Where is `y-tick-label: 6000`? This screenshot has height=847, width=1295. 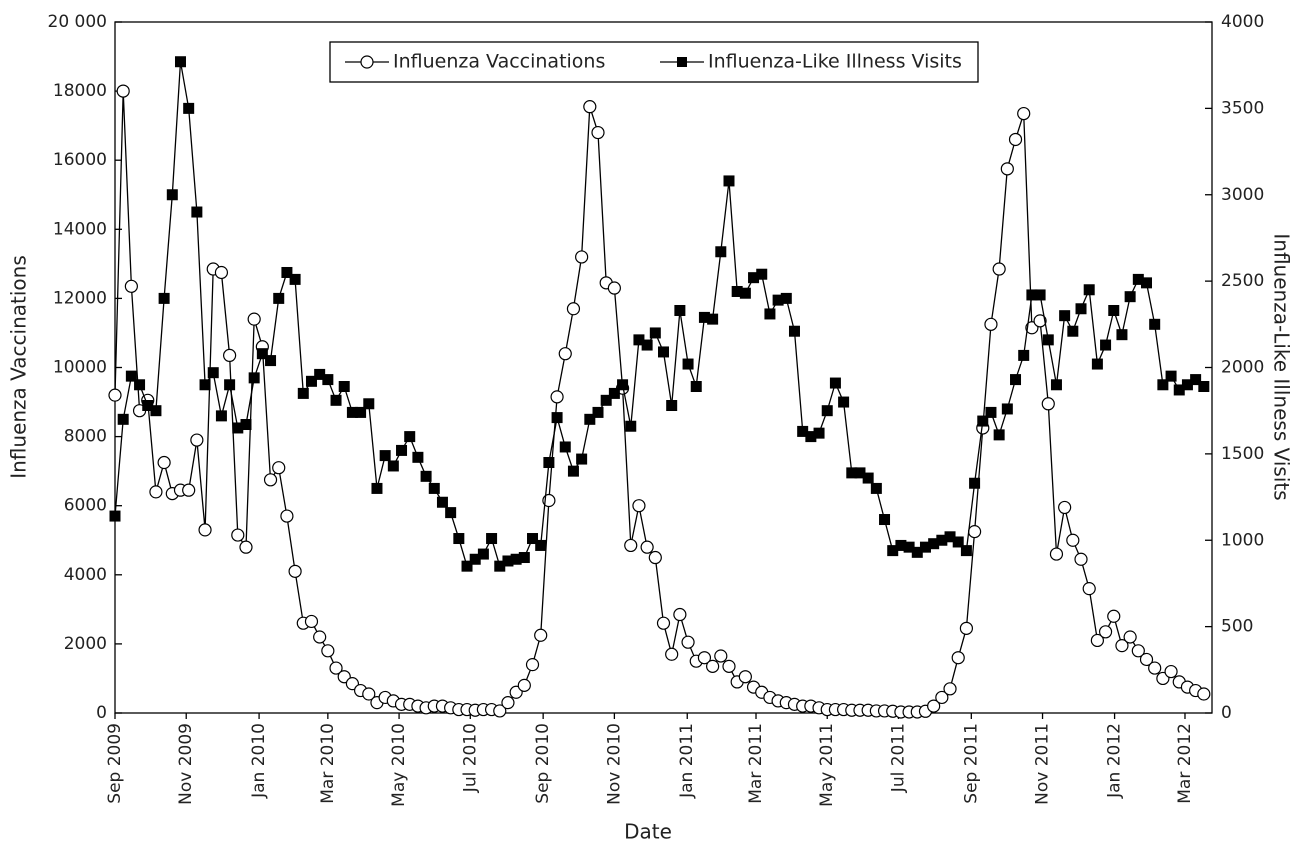 y-tick-label: 6000 is located at coordinates (85, 506).